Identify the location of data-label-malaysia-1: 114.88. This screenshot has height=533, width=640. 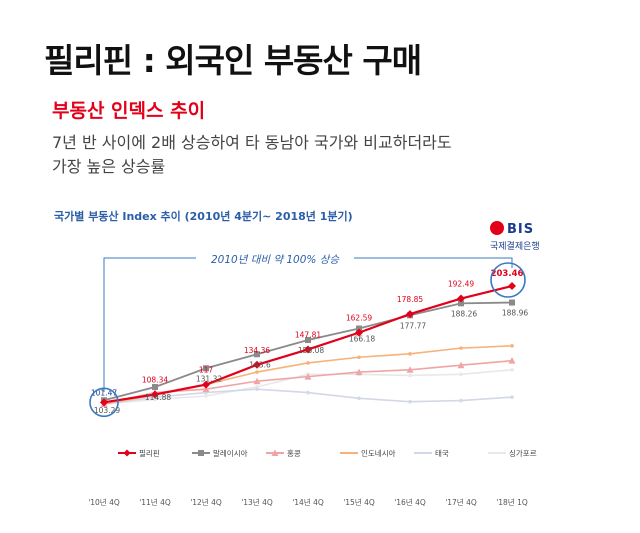
(158, 397).